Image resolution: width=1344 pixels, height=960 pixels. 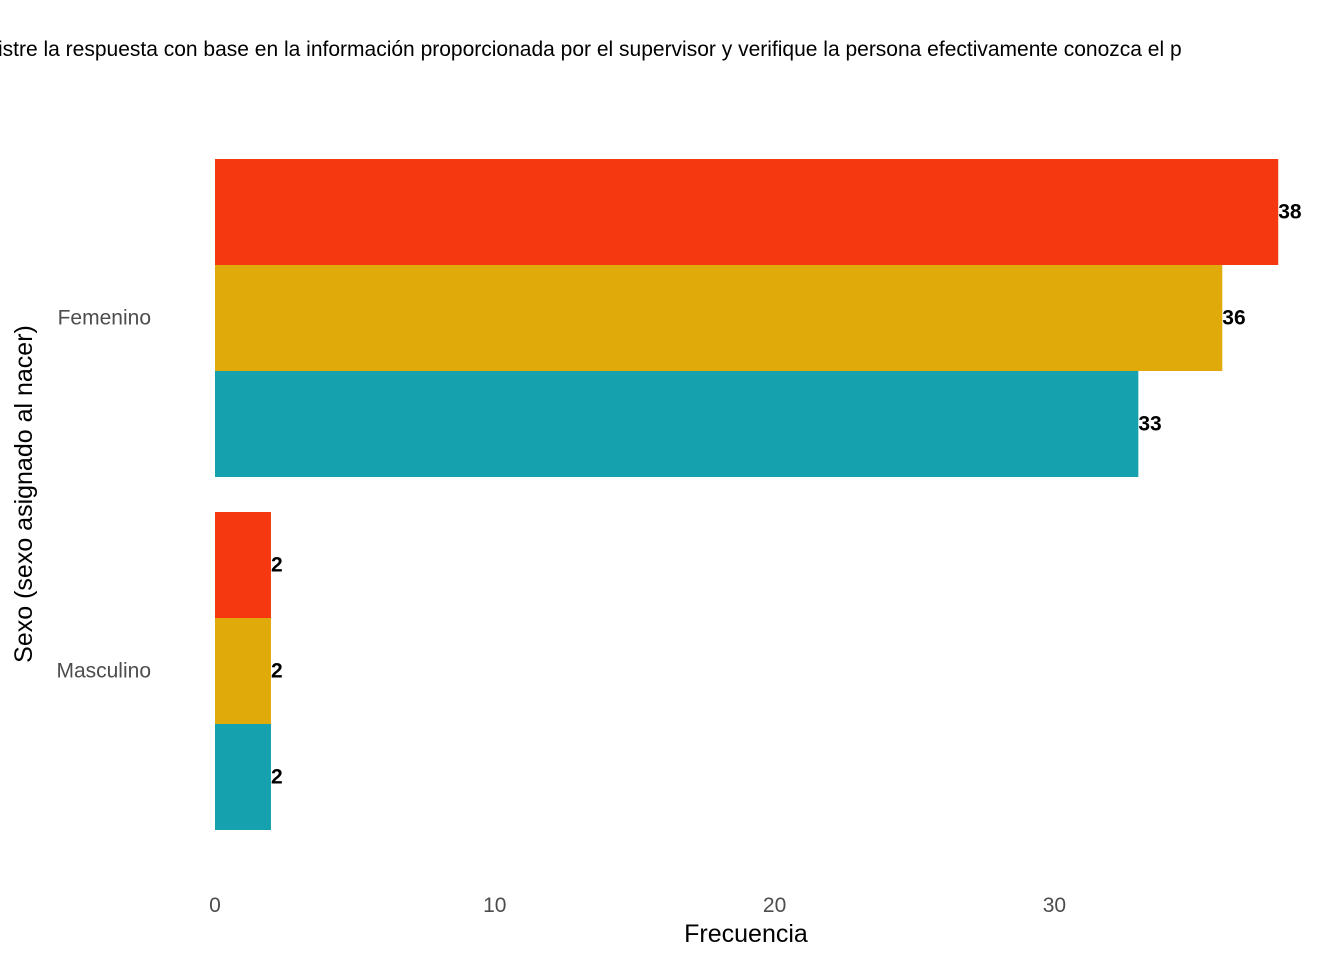 I want to click on x-tick-label: 30, so click(x=1054, y=905).